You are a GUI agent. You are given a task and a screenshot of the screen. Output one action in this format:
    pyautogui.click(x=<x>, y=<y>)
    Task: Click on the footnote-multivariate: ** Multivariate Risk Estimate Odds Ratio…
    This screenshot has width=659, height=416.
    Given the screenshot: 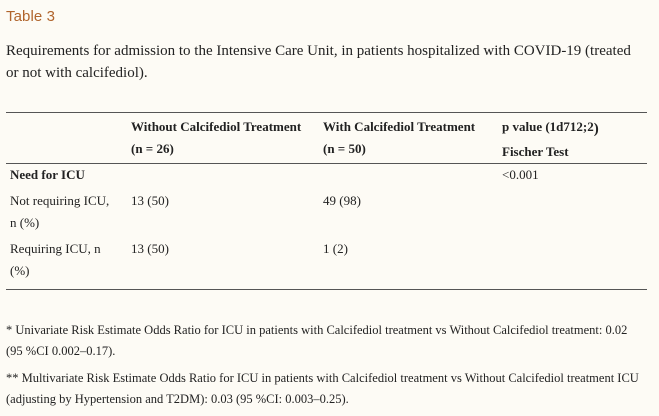 What is the action you would take?
    pyautogui.click(x=322, y=388)
    